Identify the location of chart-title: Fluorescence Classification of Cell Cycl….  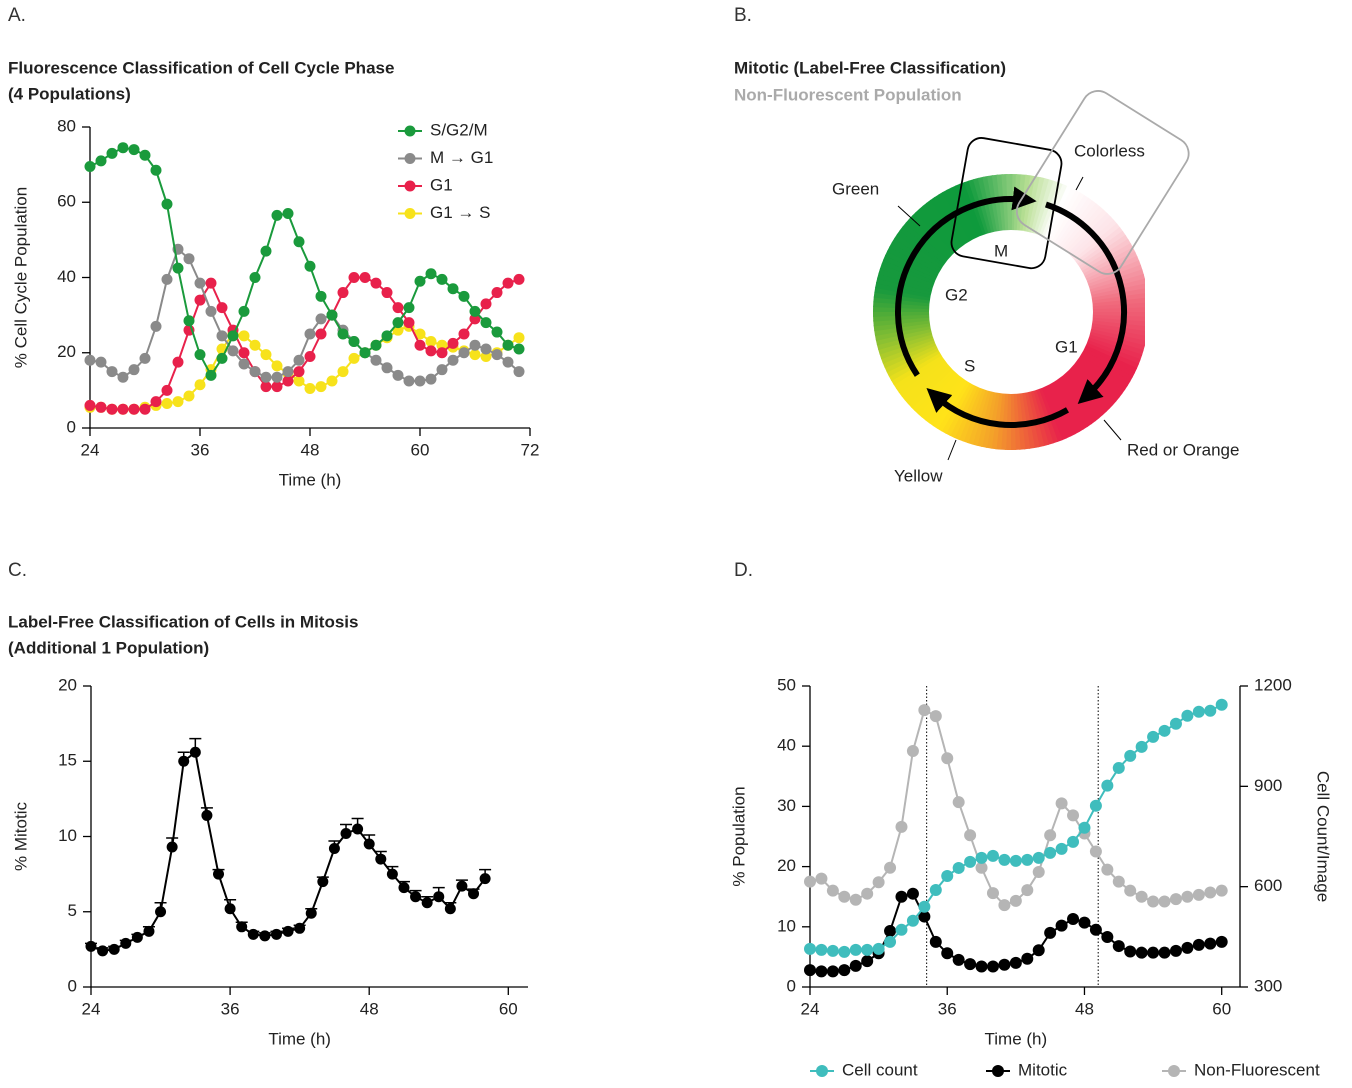
(201, 67).